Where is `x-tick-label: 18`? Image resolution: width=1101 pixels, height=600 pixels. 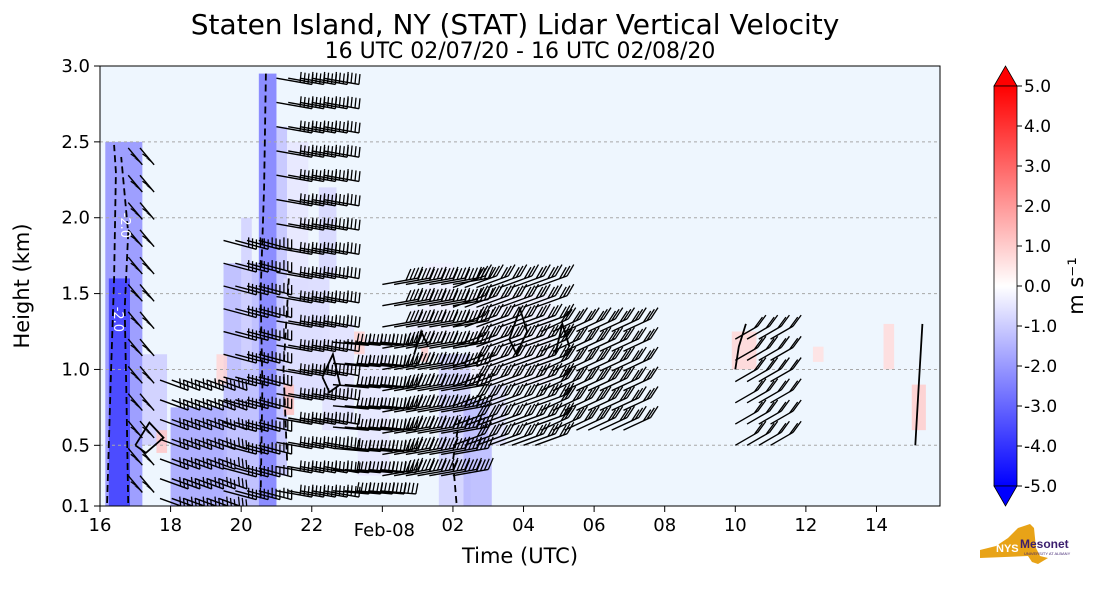
x-tick-label: 18 is located at coordinates (170, 525).